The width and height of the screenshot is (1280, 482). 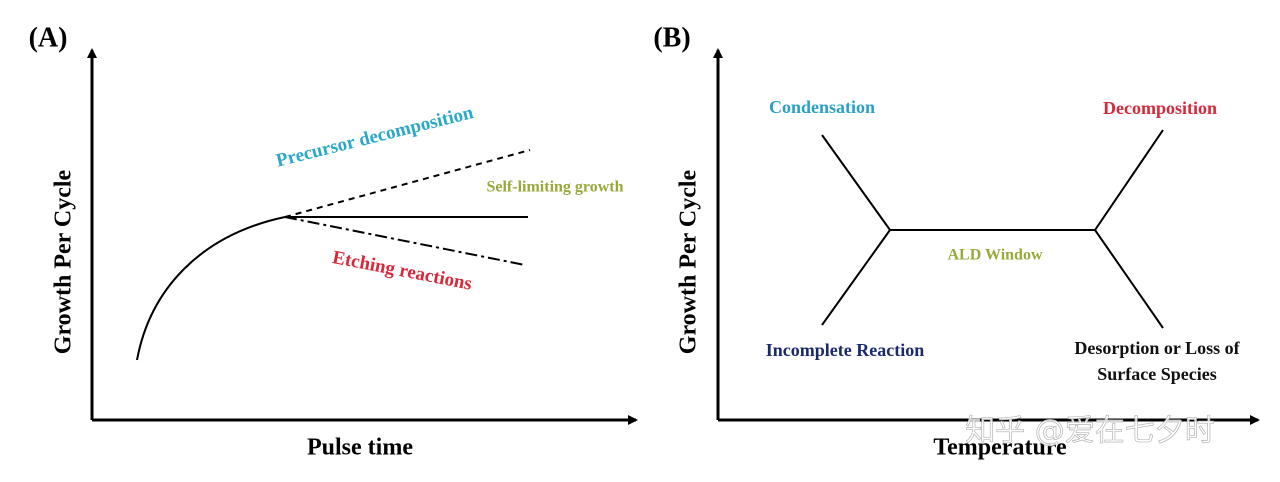 What do you see at coordinates (671, 37) in the screenshot?
I see `panel-tag: (B)` at bounding box center [671, 37].